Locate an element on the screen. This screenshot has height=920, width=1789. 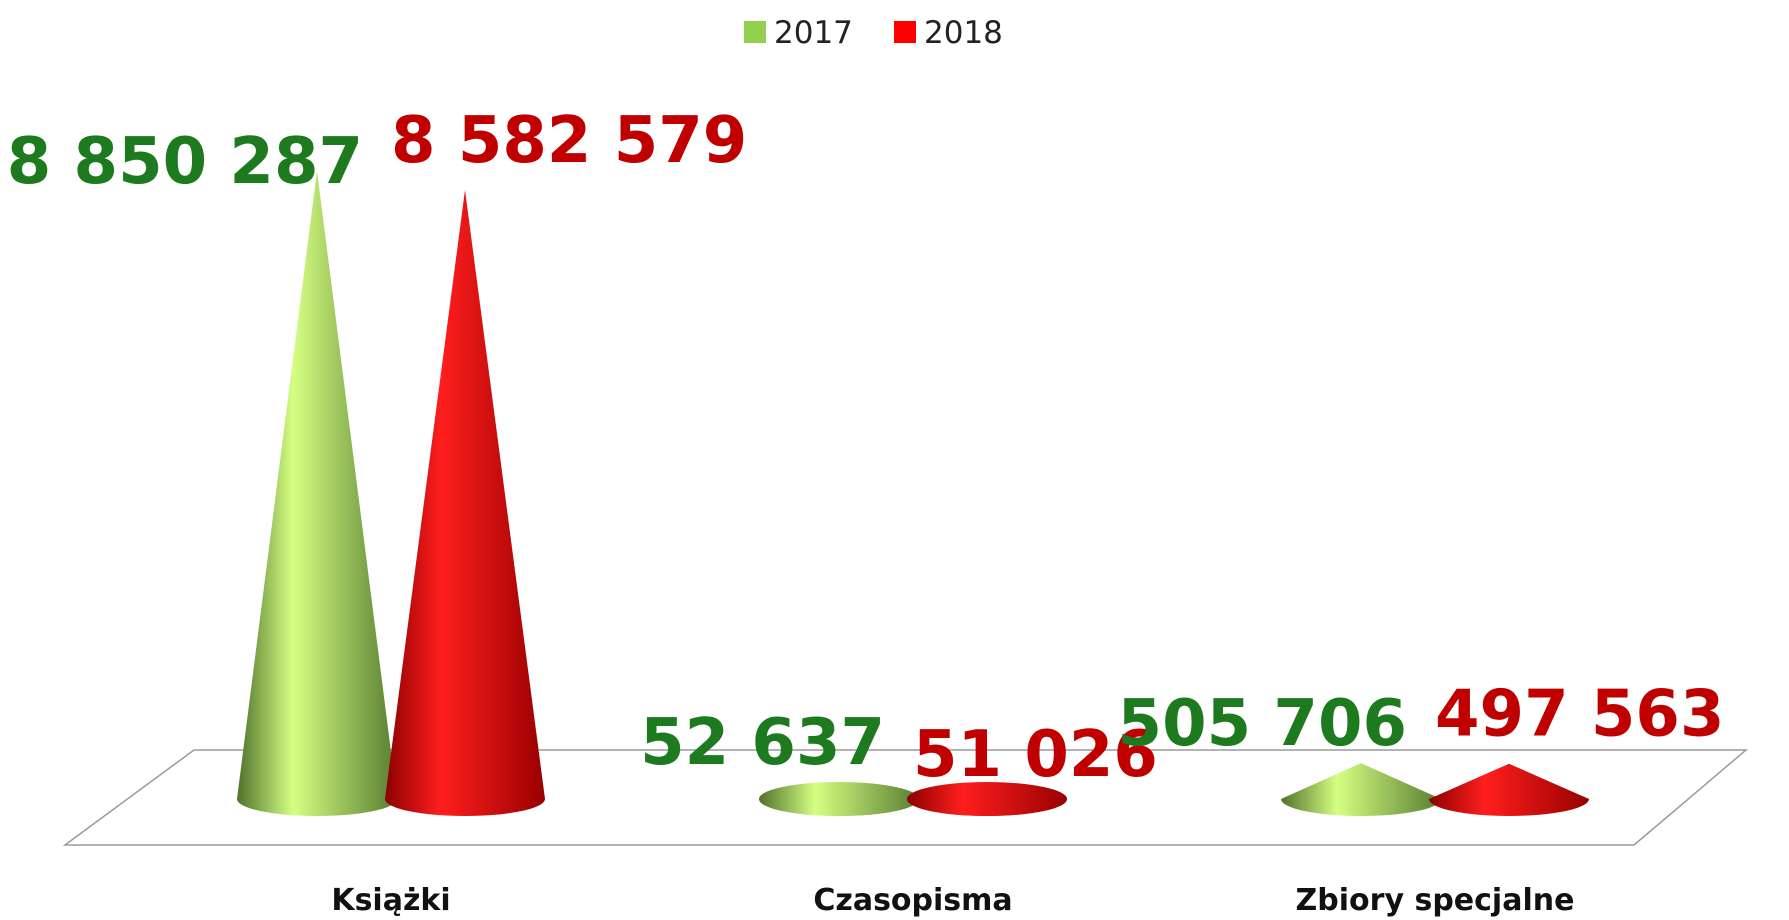
data-label: 505 706 is located at coordinates (1262, 724).